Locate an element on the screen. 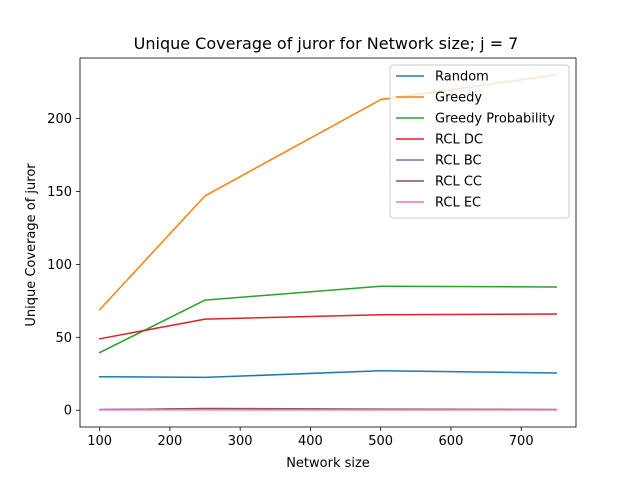 This screenshot has height=480, width=640. legend-label: RCL BC is located at coordinates (458, 161).